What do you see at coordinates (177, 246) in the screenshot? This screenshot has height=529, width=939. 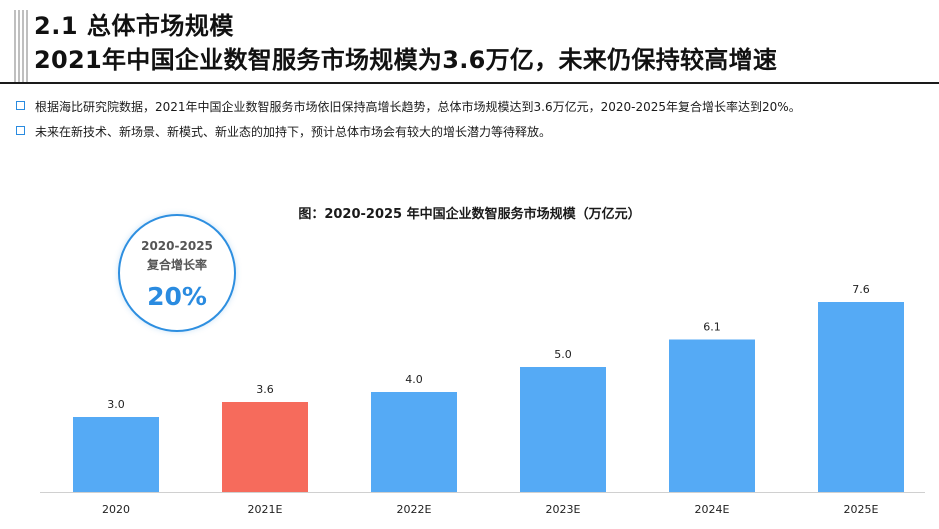 I see `cagr-period-label: 2020-2025` at bounding box center [177, 246].